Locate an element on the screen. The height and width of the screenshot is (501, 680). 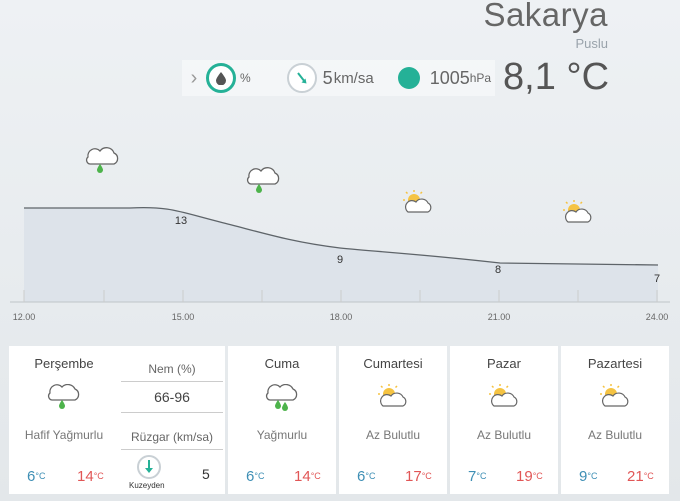
humidity-drop-icon is located at coordinates (221, 78).